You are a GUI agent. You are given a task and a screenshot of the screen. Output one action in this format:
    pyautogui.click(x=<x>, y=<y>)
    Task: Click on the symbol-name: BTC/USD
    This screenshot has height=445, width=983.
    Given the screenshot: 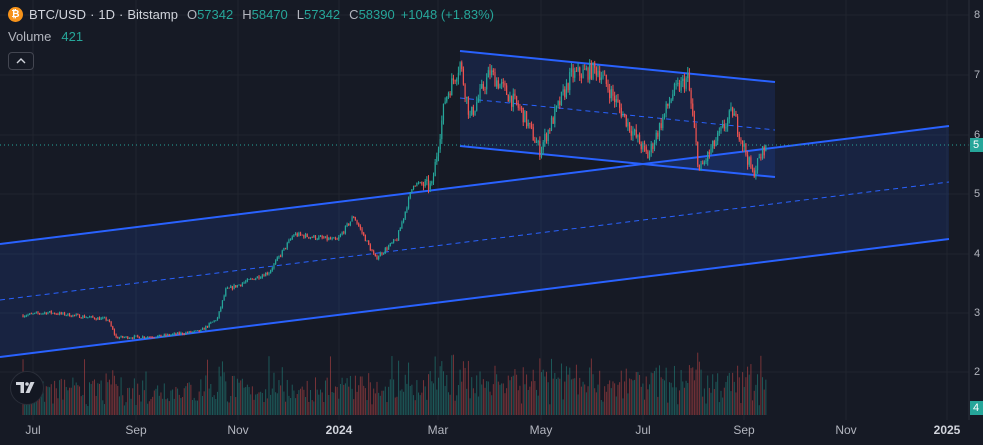 What is the action you would take?
    pyautogui.click(x=58, y=14)
    